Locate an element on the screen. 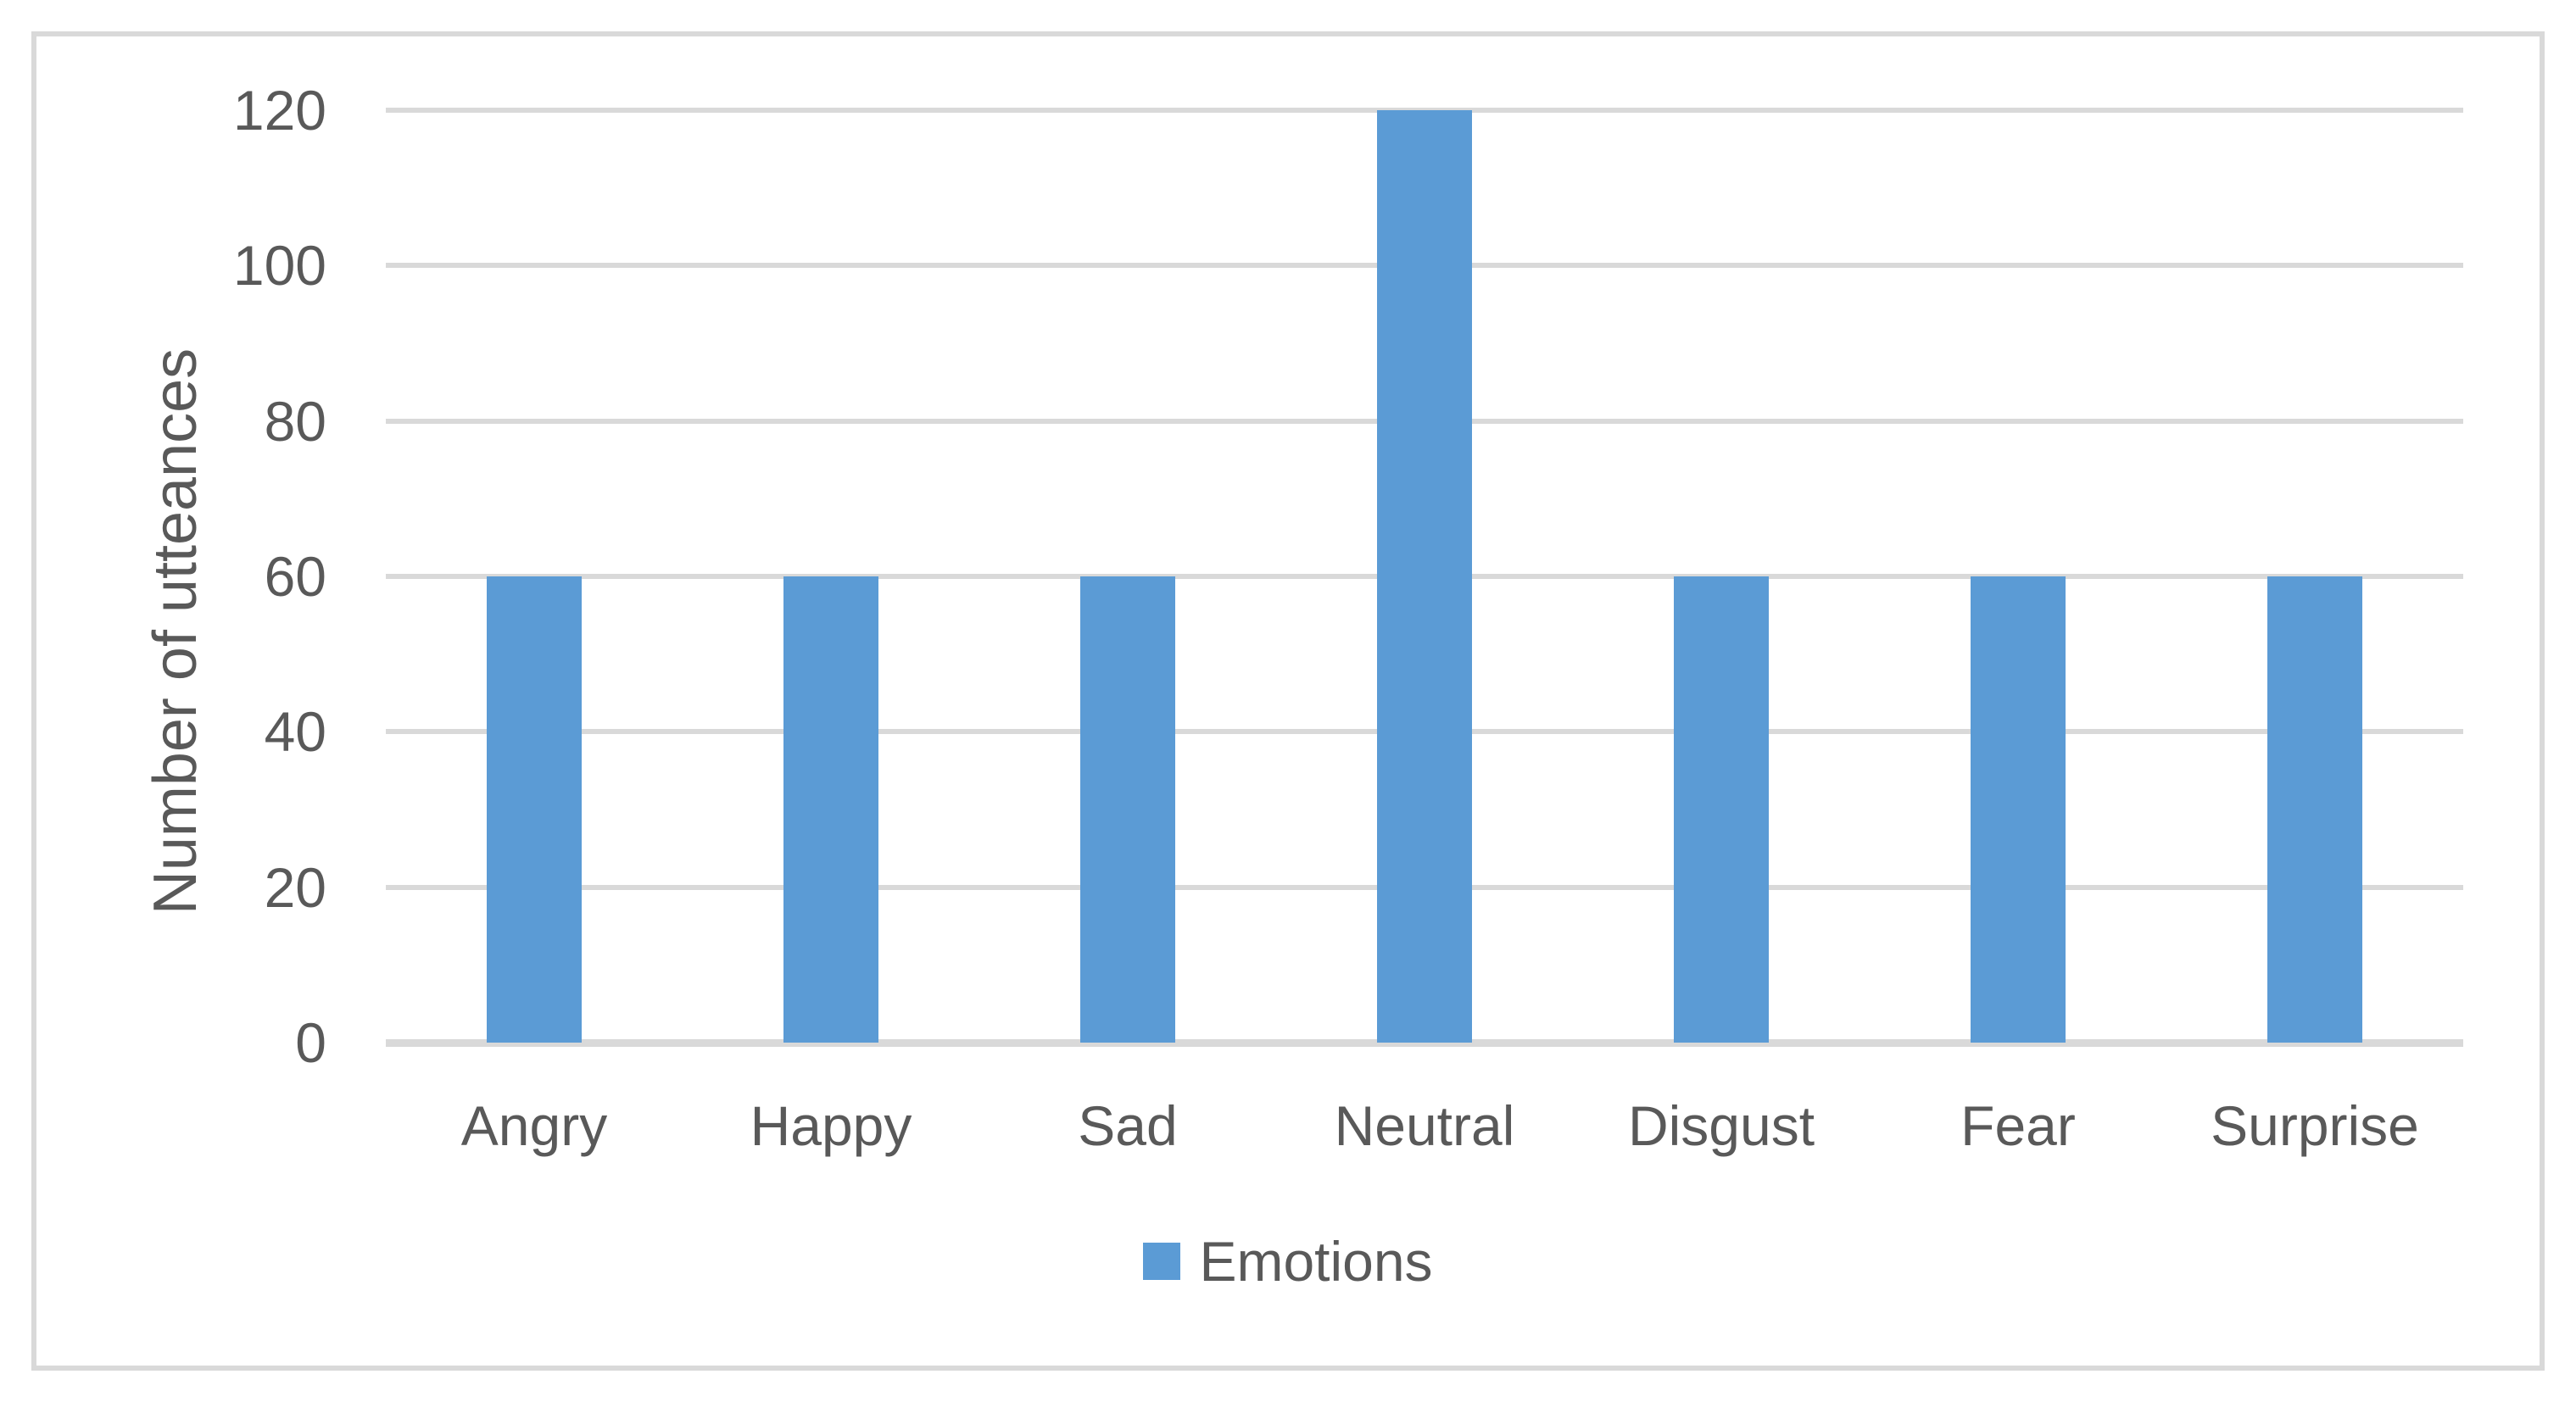  legend: Emotions is located at coordinates (1288, 1262).